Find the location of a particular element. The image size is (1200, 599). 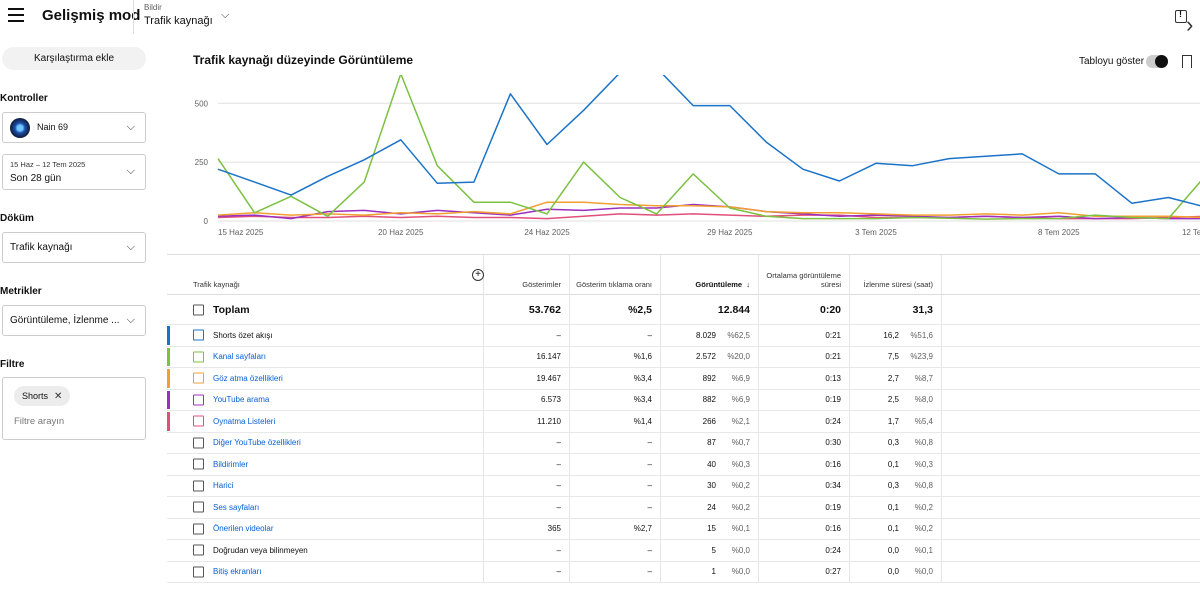

breakdown-select: Trafik kaynağı ⌵ is located at coordinates (74, 247).